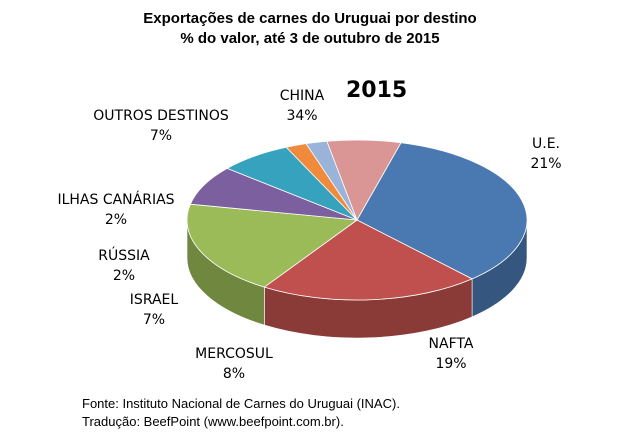  Describe the element at coordinates (154, 310) in the screenshot. I see `slice-label-israel: ISRAEL 7%` at that location.